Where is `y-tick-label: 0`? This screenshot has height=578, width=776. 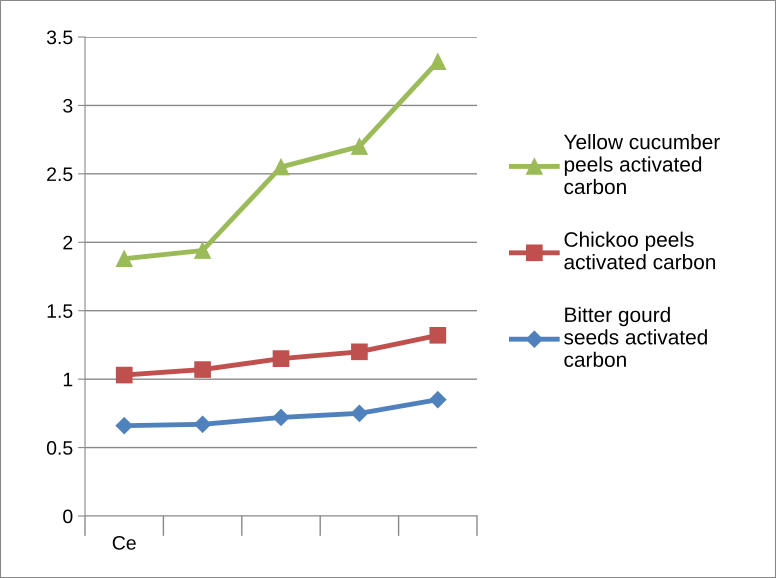
y-tick-label: 0 is located at coordinates (67, 516).